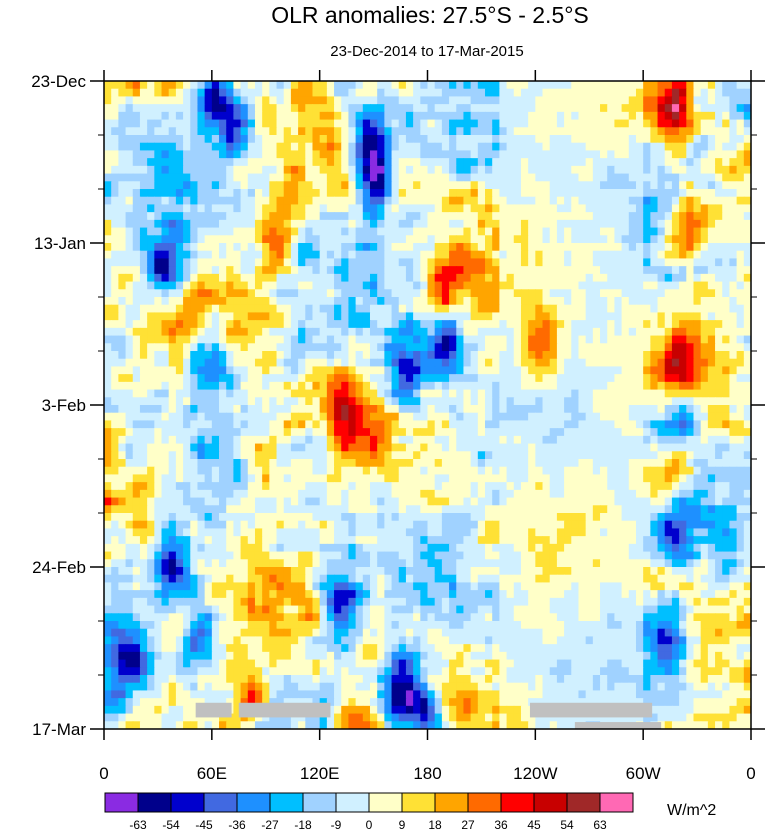  Describe the element at coordinates (430, 15) in the screenshot. I see `chart-title: OLR anomalies: 27.5°S - 2.5°S` at that location.